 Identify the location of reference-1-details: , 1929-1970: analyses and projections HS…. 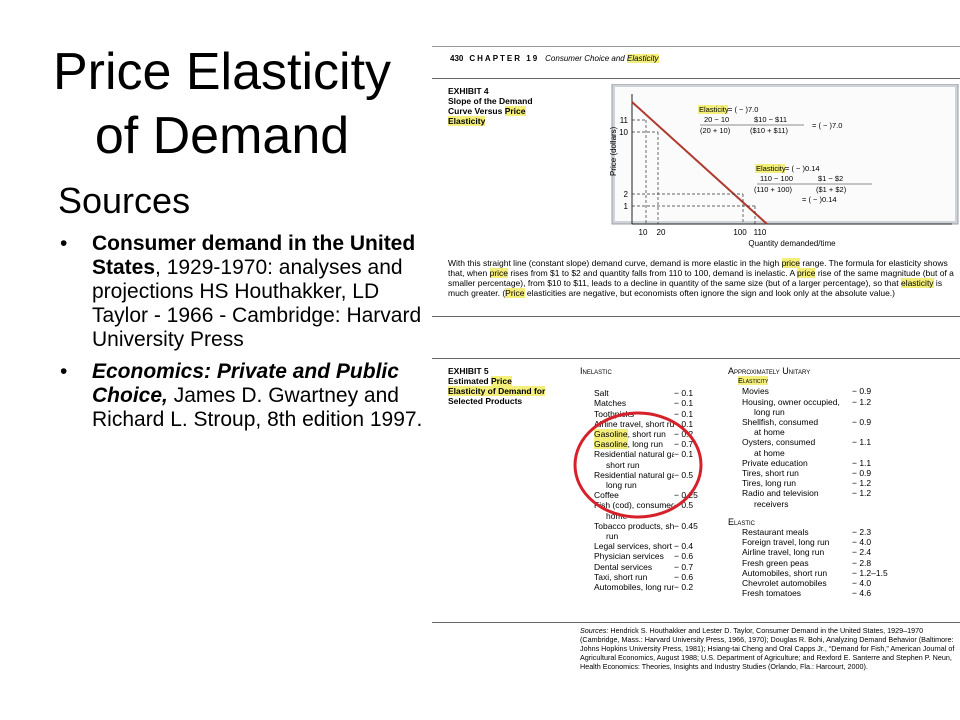
(257, 303).